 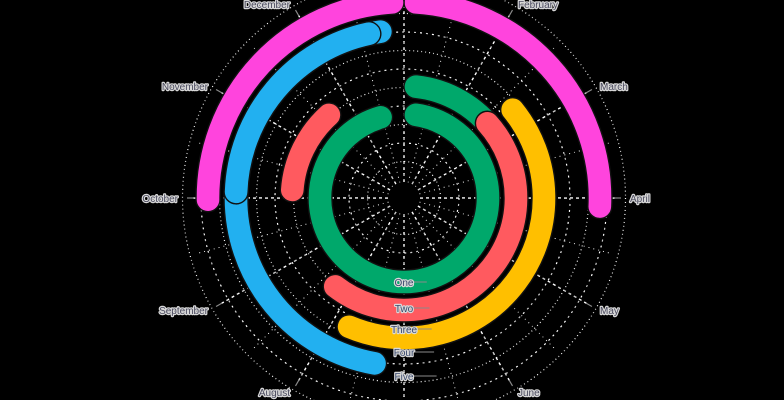 What do you see at coordinates (538, 5) in the screenshot?
I see `angular-tick-label: February` at bounding box center [538, 5].